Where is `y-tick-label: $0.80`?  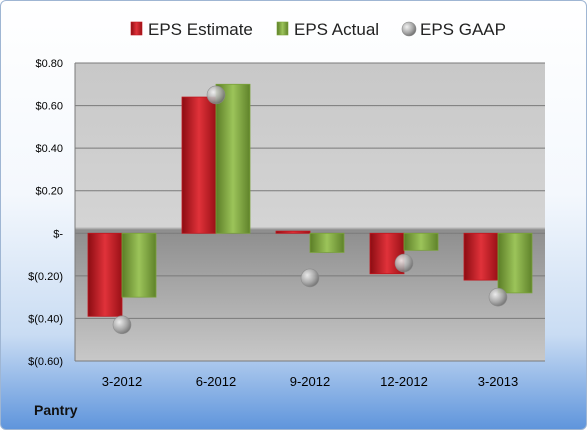 y-tick-label: $0.80 is located at coordinates (49, 64).